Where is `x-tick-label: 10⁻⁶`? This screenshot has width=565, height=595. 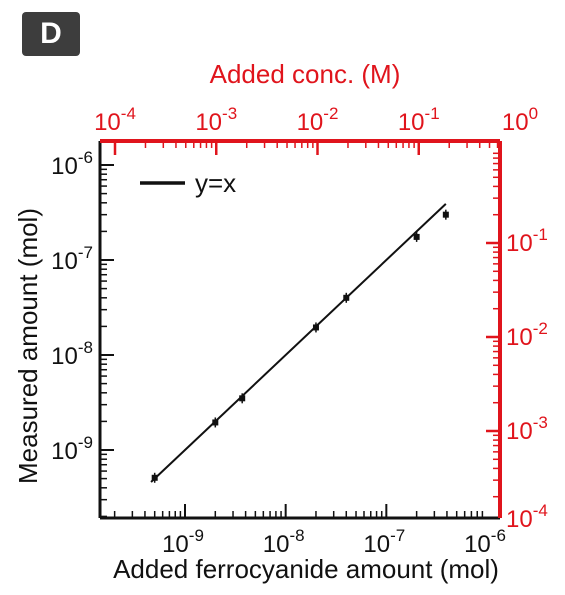 x-tick-label: 10⁻⁶ is located at coordinates (485, 542).